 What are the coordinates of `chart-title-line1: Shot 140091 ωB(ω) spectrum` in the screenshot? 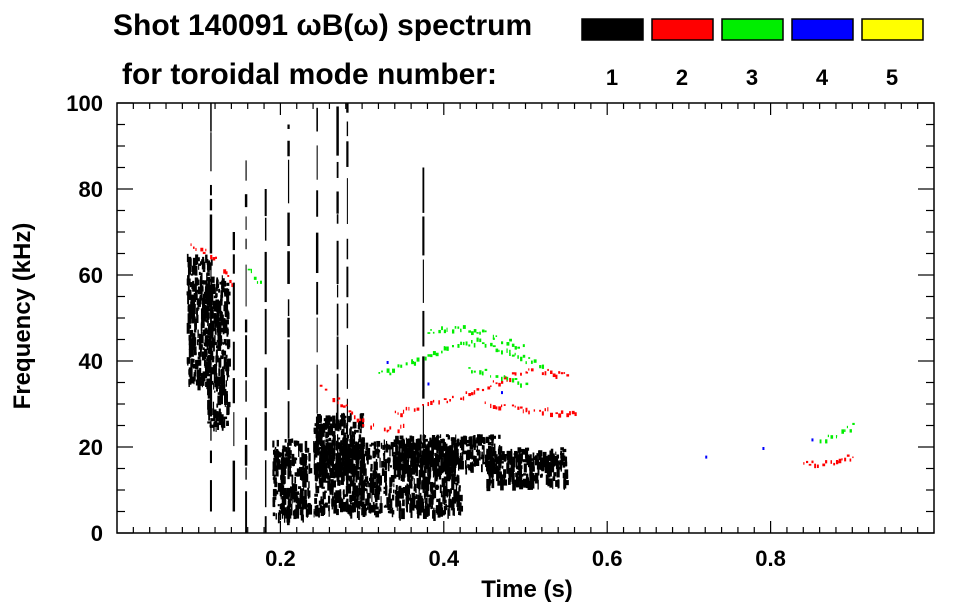 It's located at (322, 25).